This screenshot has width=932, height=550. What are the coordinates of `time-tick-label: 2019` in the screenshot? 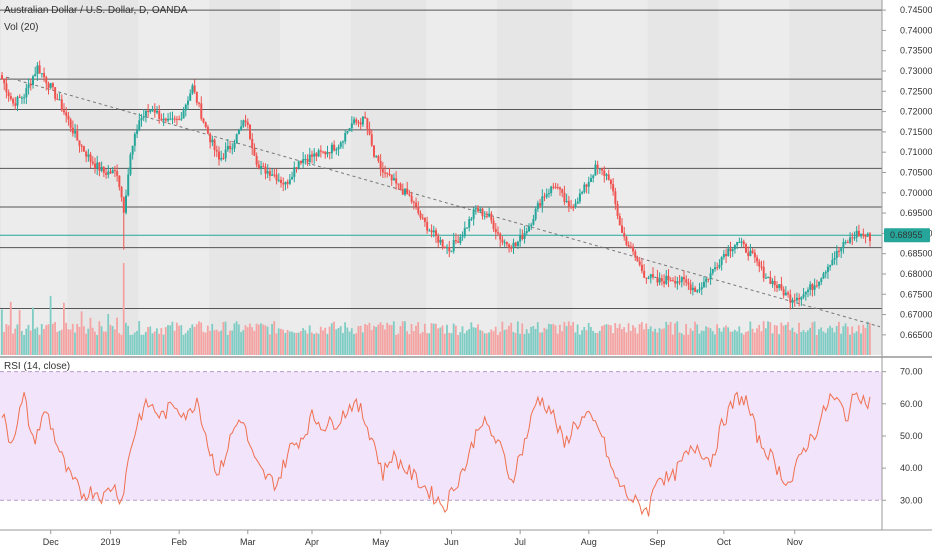 It's located at (110, 542).